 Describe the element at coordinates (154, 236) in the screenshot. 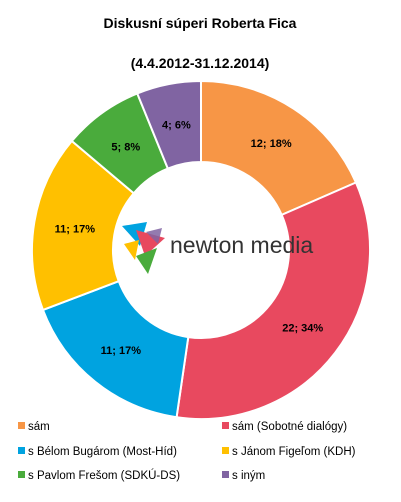

I see `logo-mark-purple` at that location.